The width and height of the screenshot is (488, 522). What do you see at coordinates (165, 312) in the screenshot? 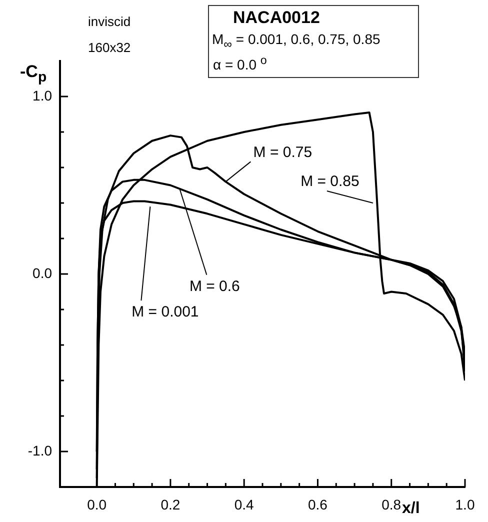
I see `annotation: M = 0.001` at bounding box center [165, 312].